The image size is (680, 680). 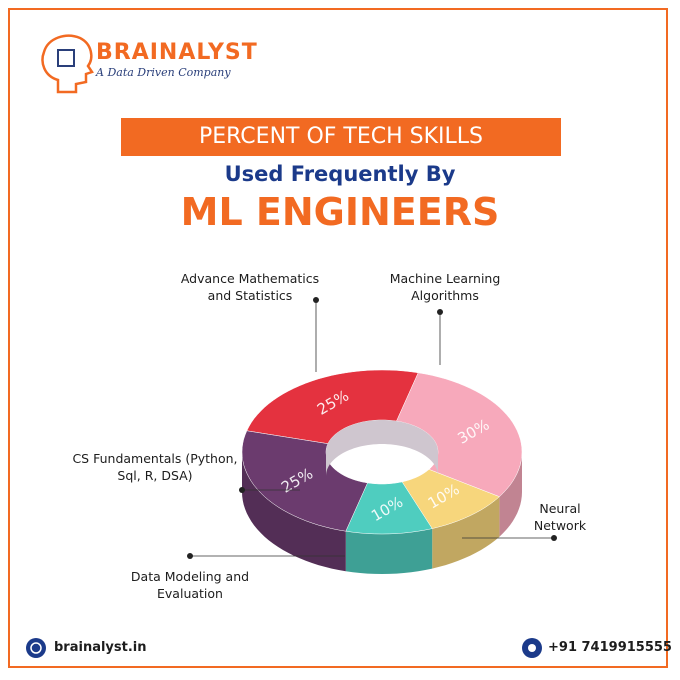 I want to click on phone-icon, so click(x=532, y=648).